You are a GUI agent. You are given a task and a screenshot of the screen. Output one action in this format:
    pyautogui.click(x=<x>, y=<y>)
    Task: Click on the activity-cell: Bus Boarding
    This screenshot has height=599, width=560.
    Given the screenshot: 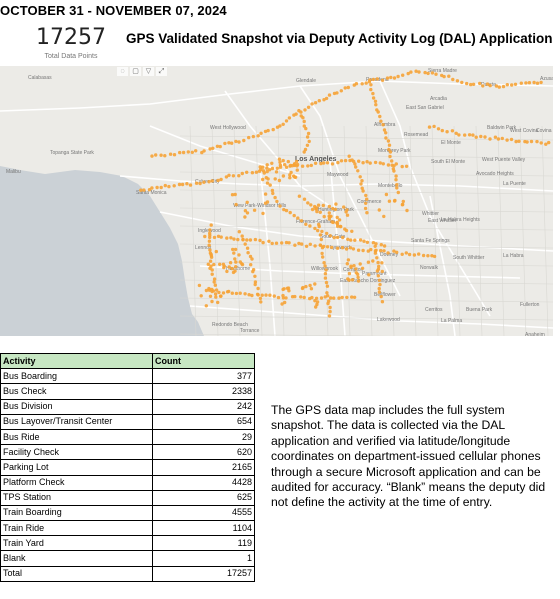 What is the action you would take?
    pyautogui.click(x=76, y=376)
    